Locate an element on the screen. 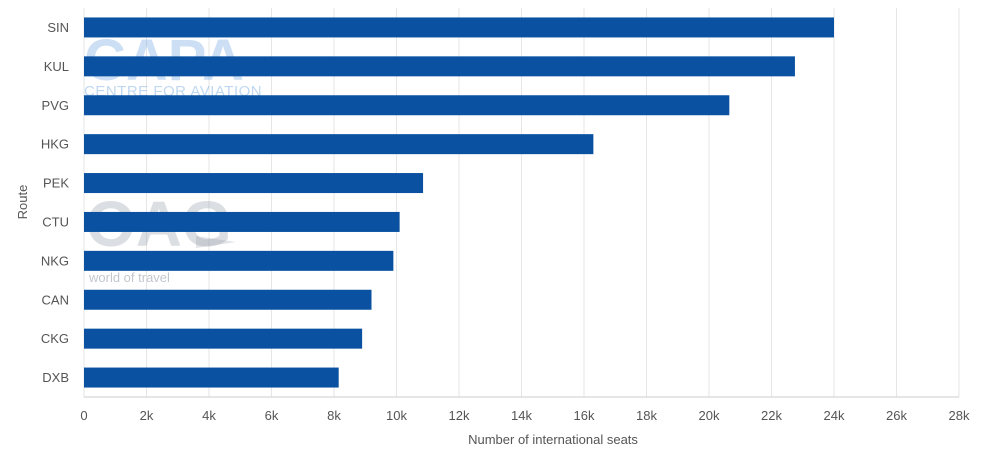  y-tick-label-hkg: HKG is located at coordinates (55, 144).